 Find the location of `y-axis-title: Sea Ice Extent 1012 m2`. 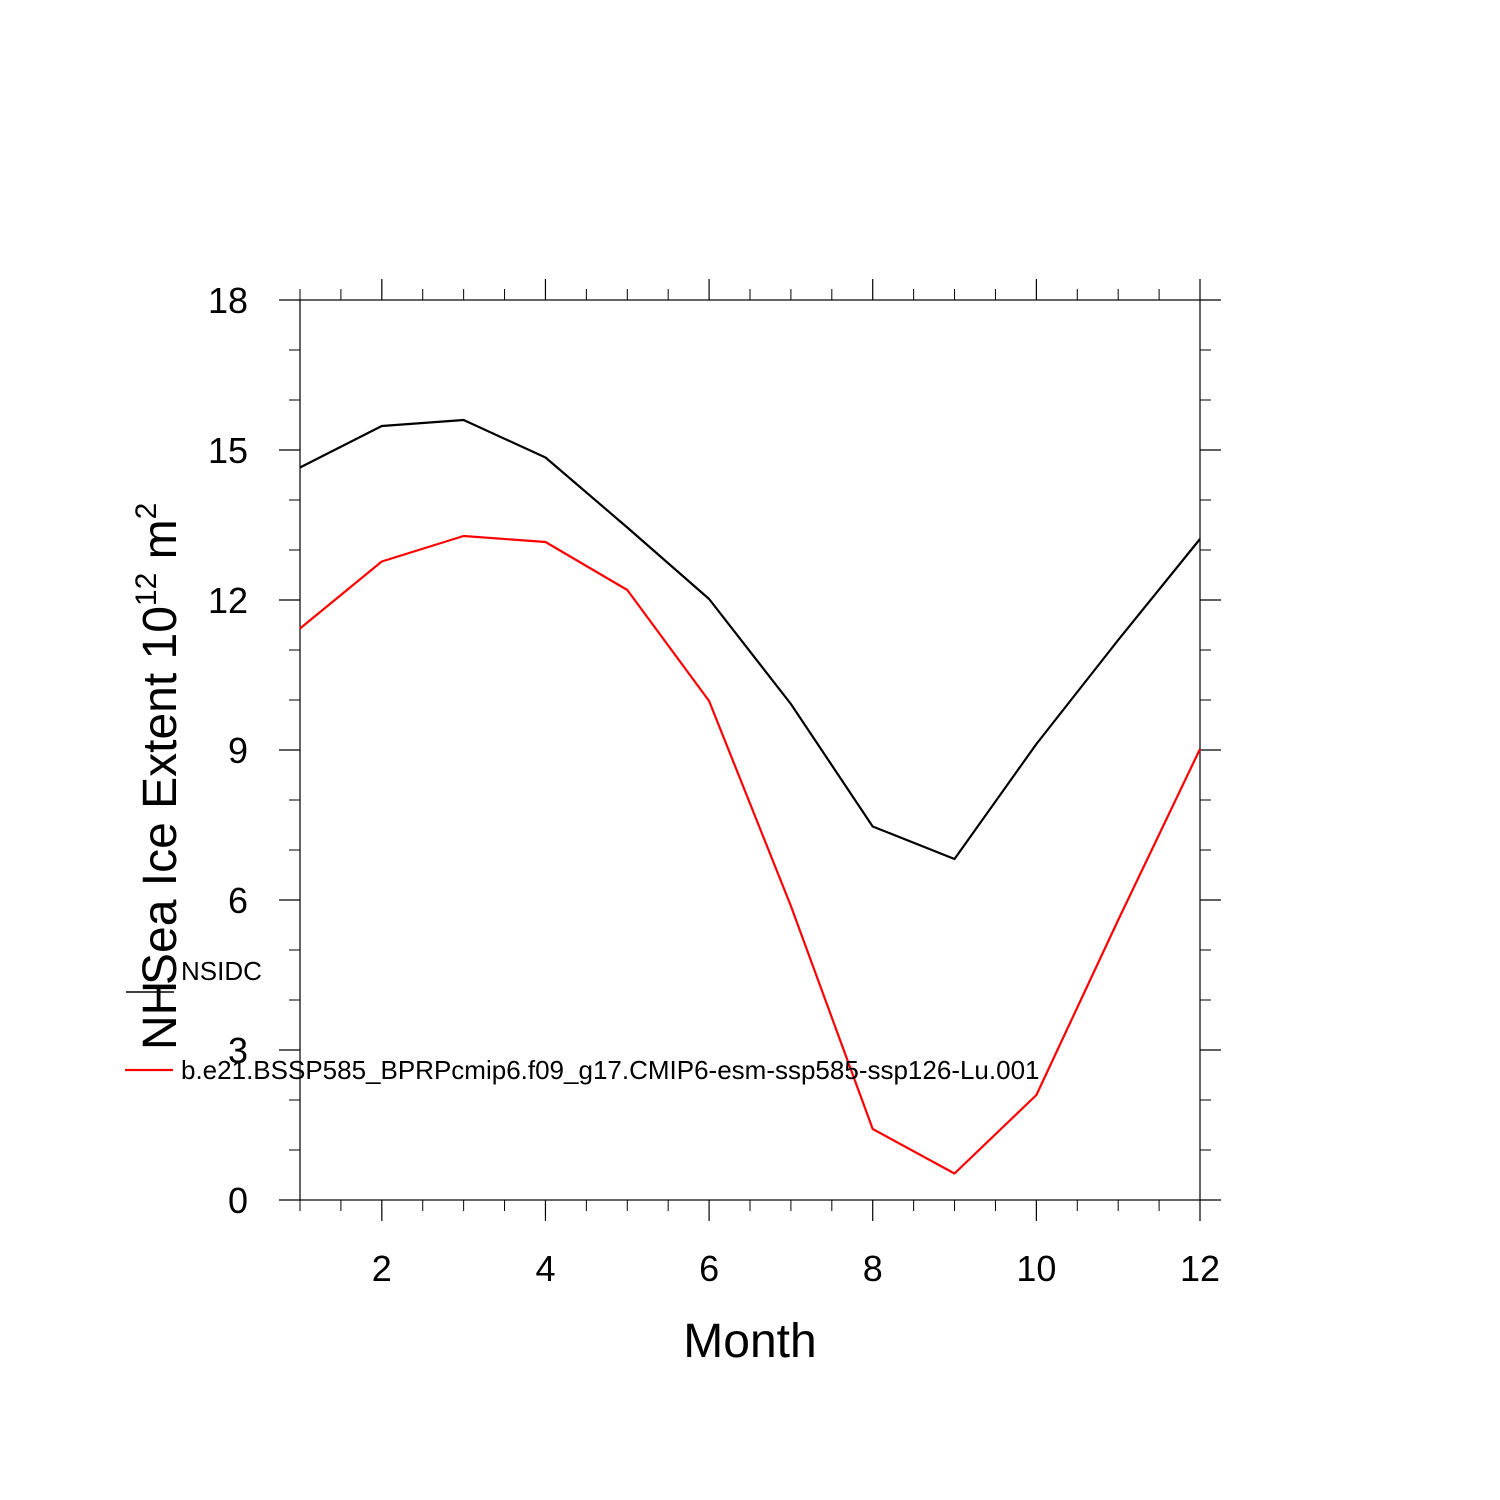

y-axis-title: Sea Ice Extent 1012 m2 is located at coordinates (158, 744).